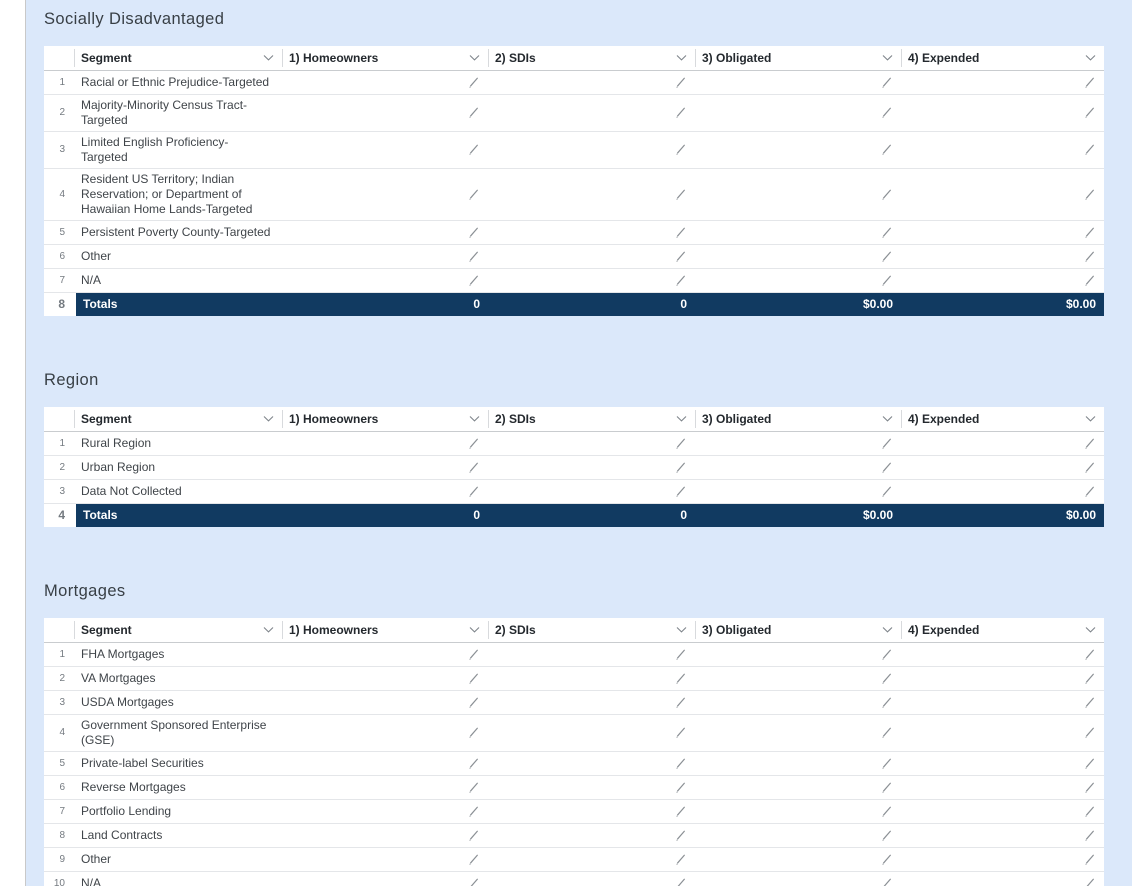 Image resolution: width=1132 pixels, height=886 pixels. What do you see at coordinates (385, 58) in the screenshot?
I see `column-header: 1) Homeowners` at bounding box center [385, 58].